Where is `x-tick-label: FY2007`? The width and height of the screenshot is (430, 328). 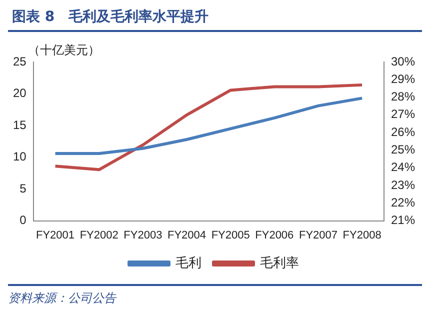
x-tick-label: FY2007 is located at coordinates (318, 235).